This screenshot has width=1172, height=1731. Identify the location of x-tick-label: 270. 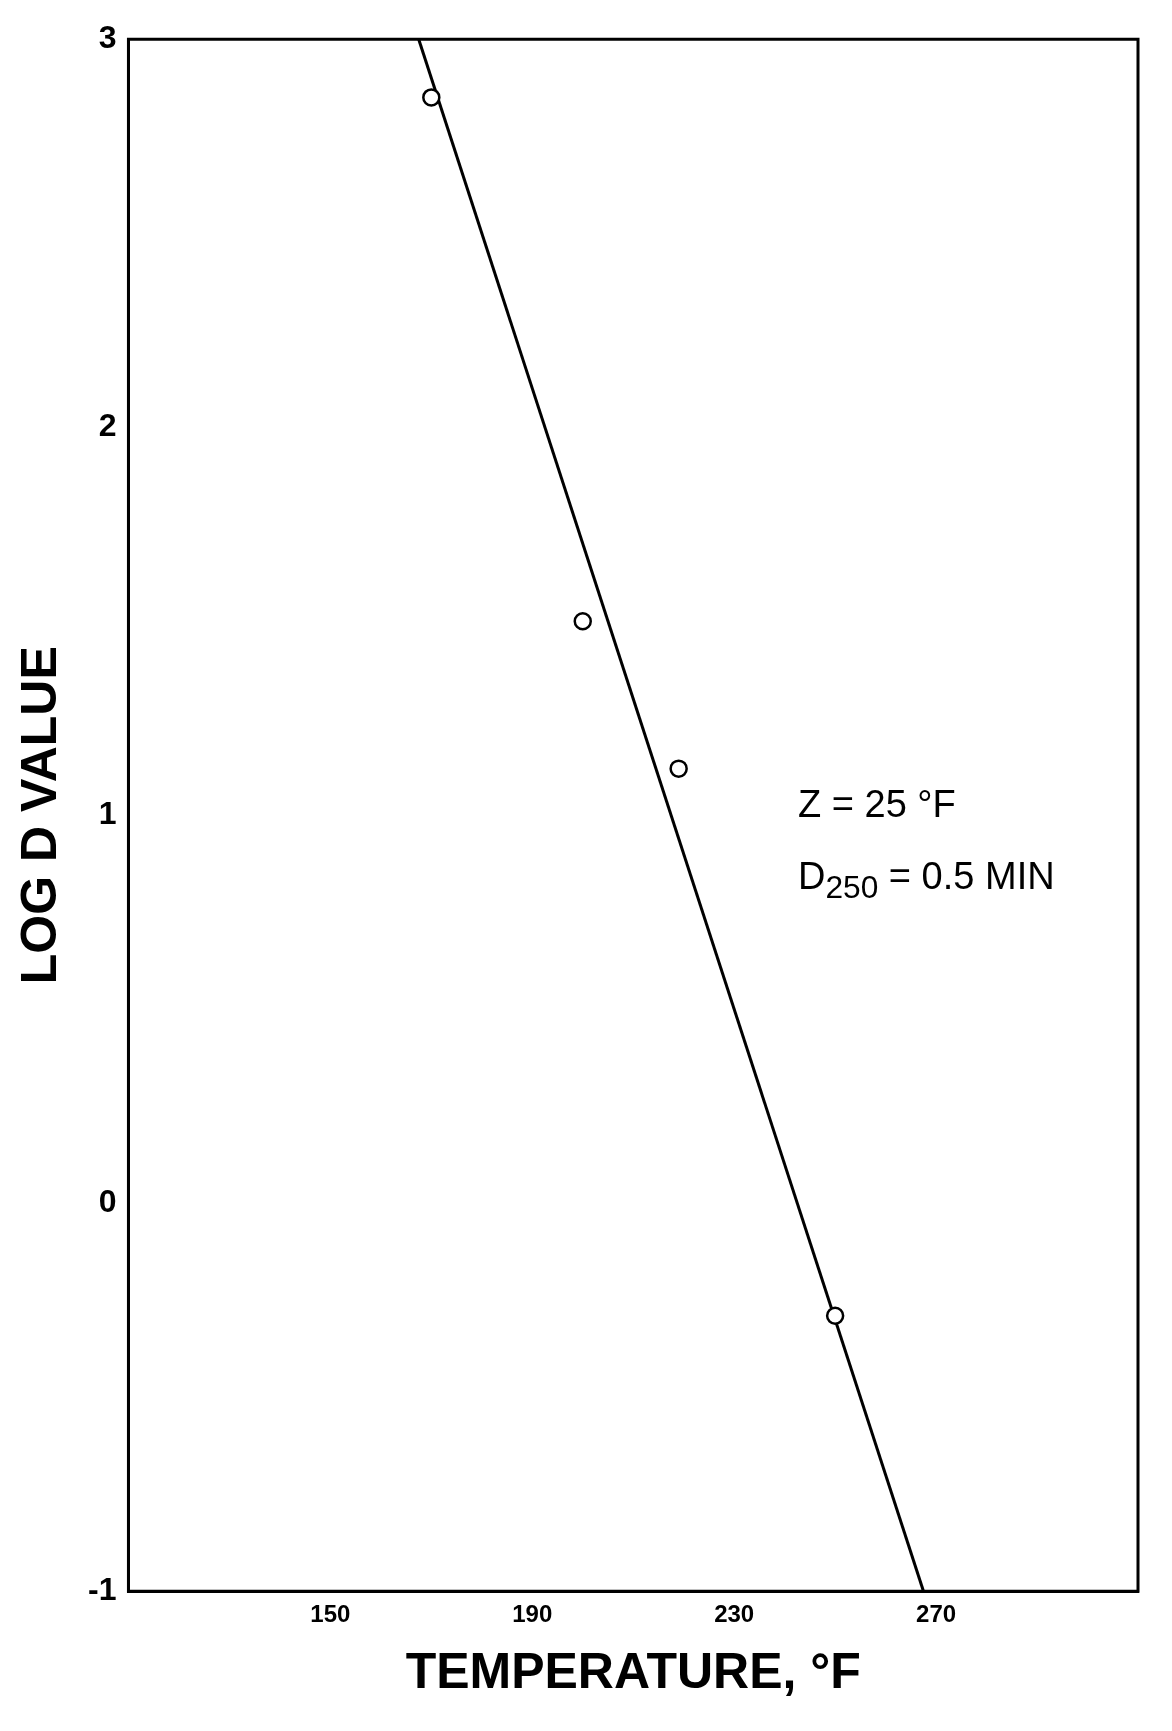
(936, 1614).